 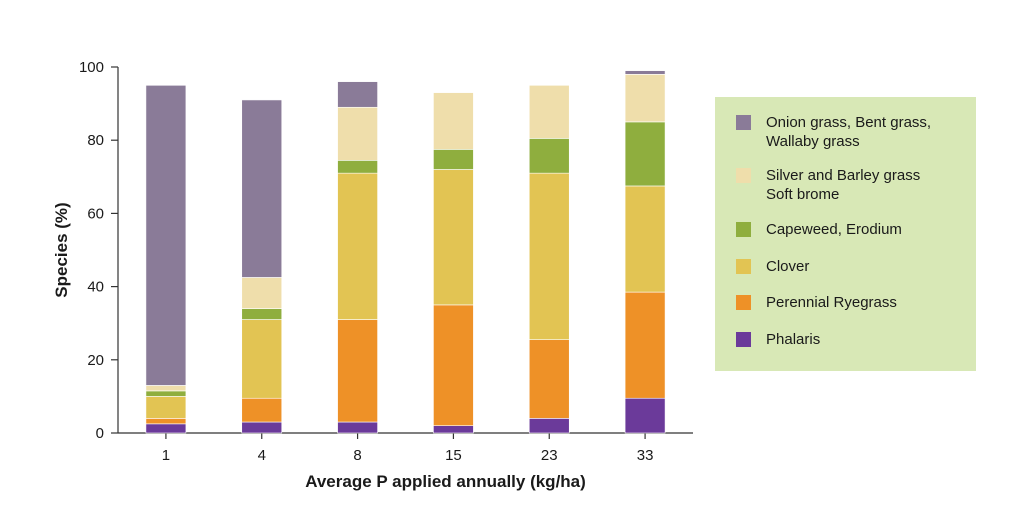 What do you see at coordinates (743, 229) in the screenshot?
I see `legend-swatch-capeweed` at bounding box center [743, 229].